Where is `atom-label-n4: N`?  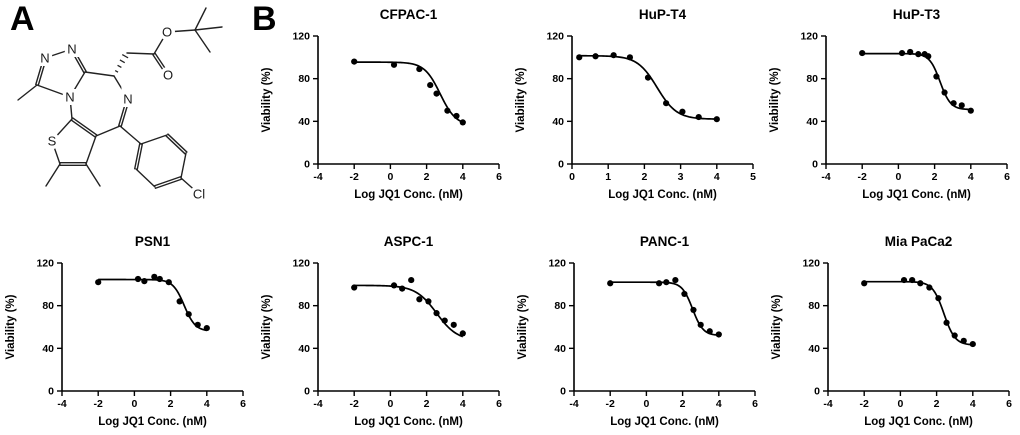
atom-label-n4: N is located at coordinates (69, 97).